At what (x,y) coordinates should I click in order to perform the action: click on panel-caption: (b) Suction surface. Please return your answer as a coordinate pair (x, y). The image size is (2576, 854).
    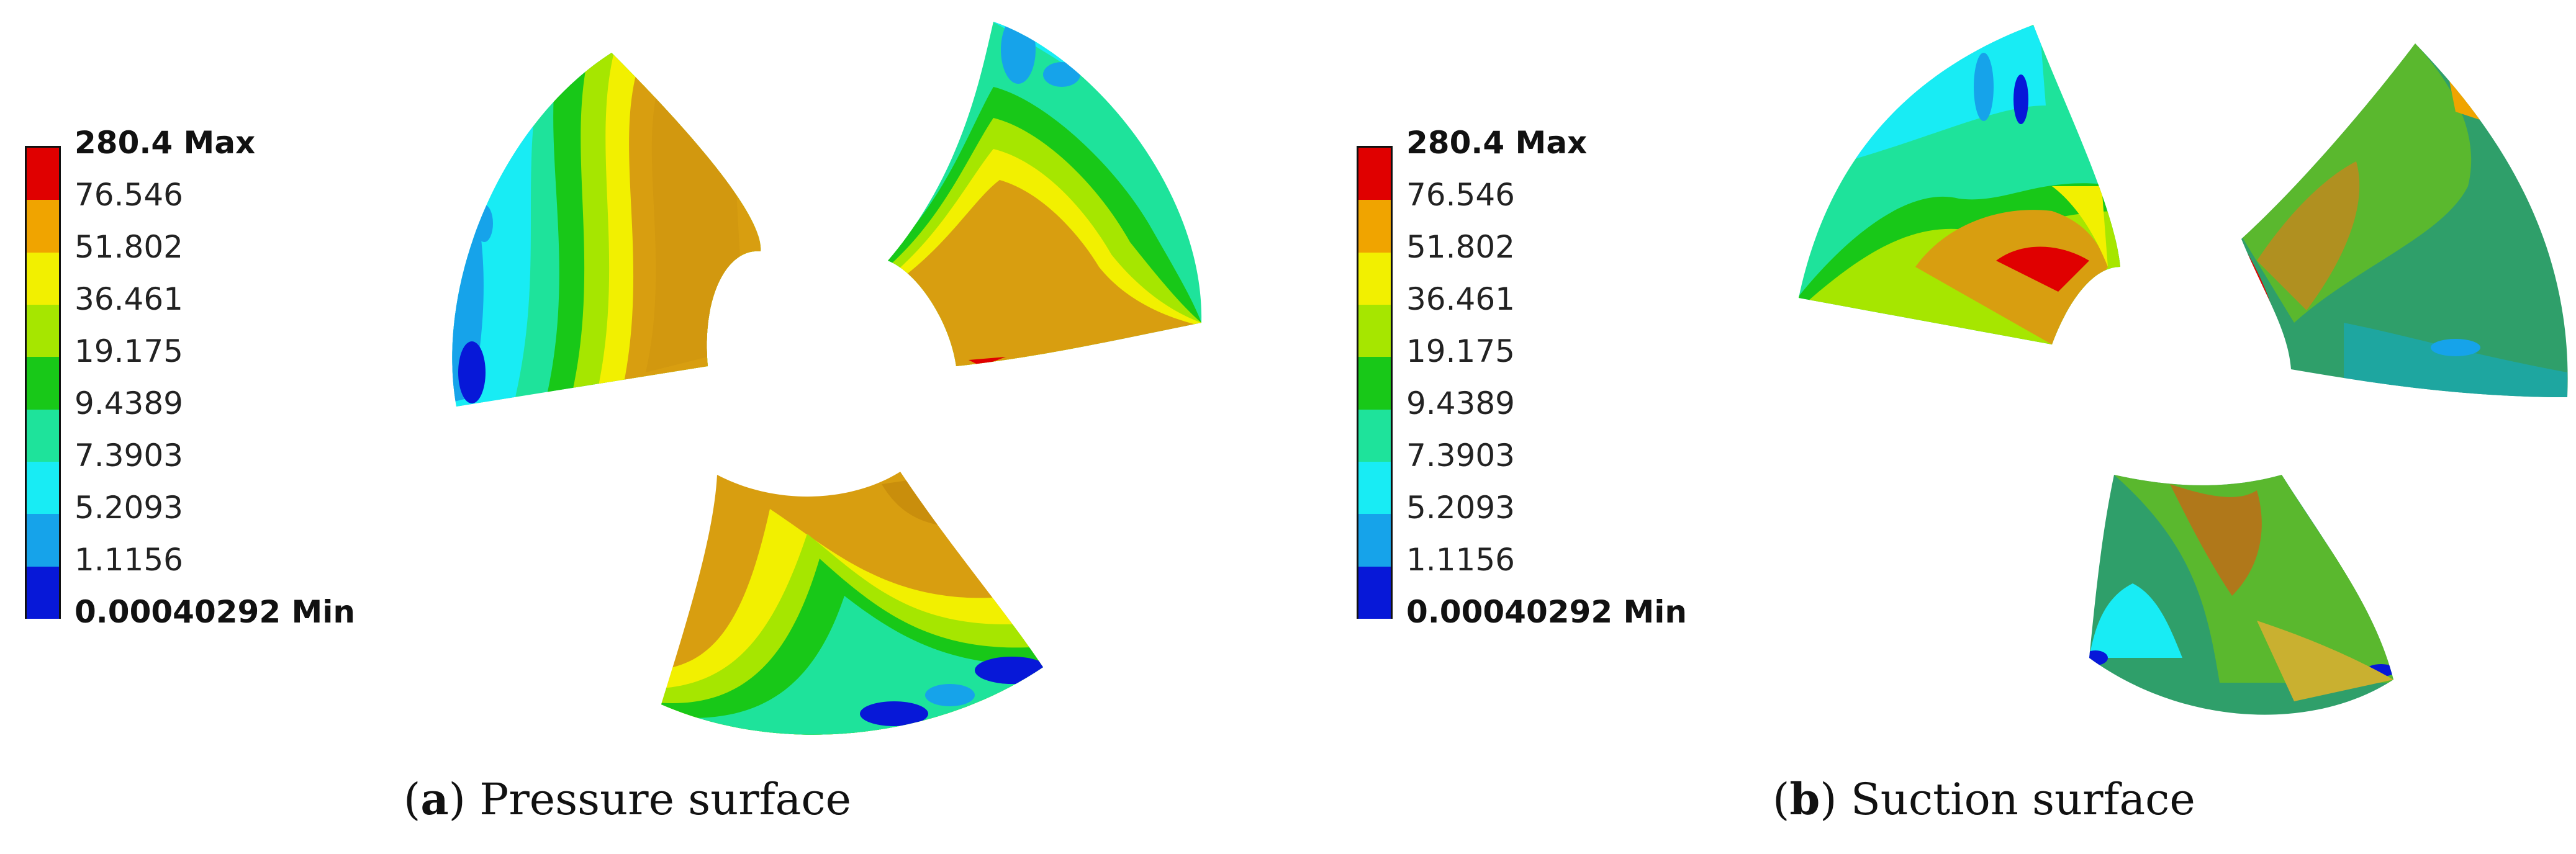
    Looking at the image, I should click on (1984, 799).